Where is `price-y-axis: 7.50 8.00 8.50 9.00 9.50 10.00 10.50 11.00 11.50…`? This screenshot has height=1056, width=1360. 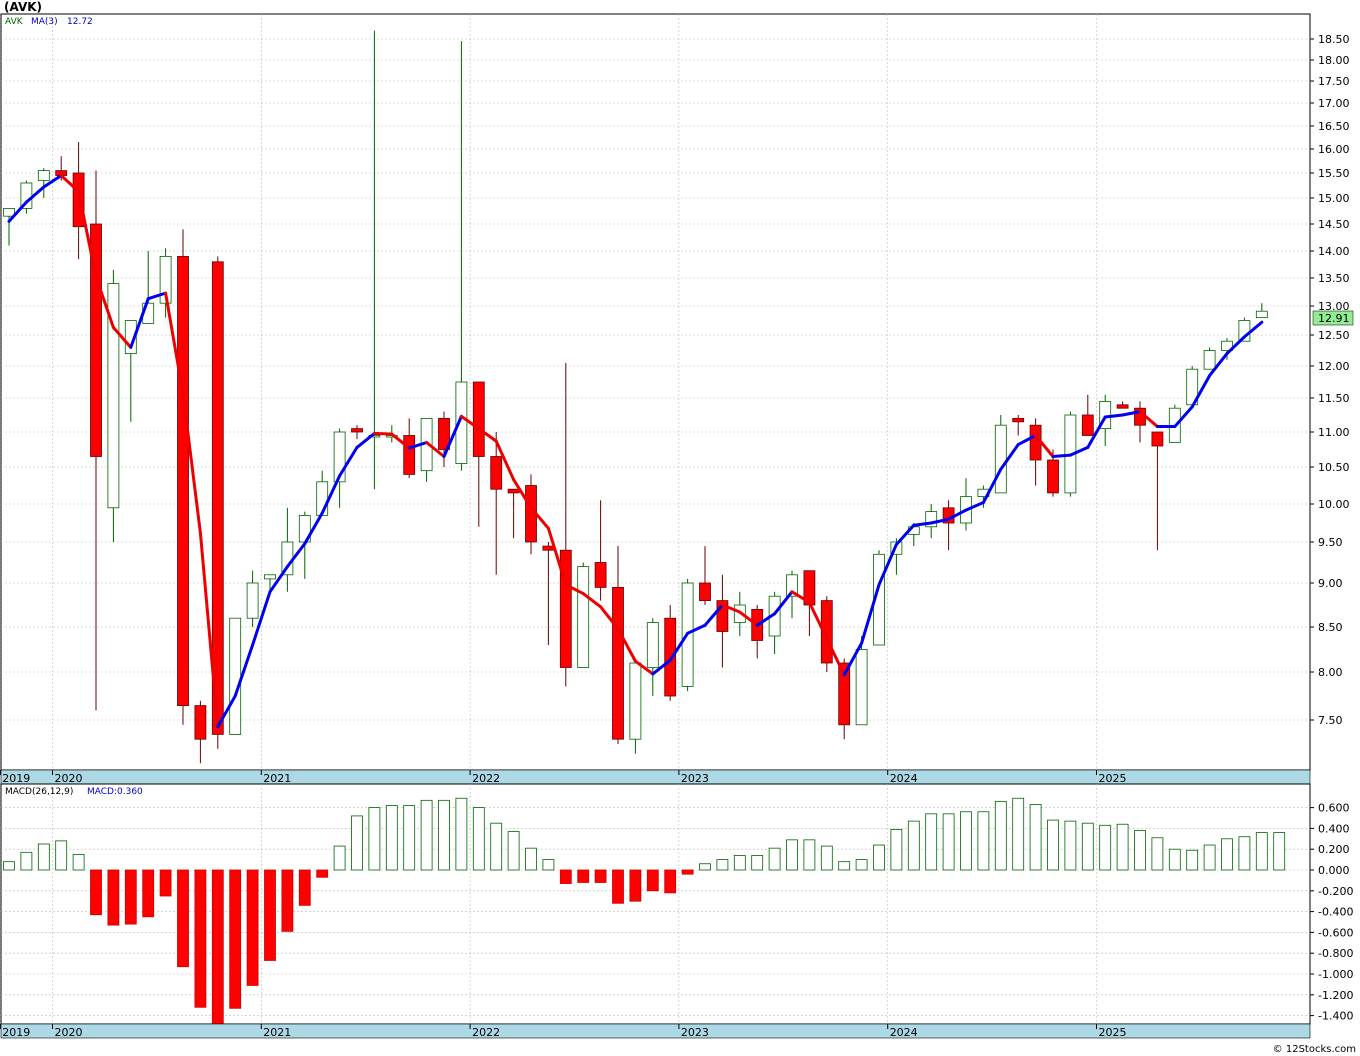 price-y-axis: 7.50 8.00 8.50 9.00 9.50 10.00 10.50 11.00 11.50… is located at coordinates (1330, 380).